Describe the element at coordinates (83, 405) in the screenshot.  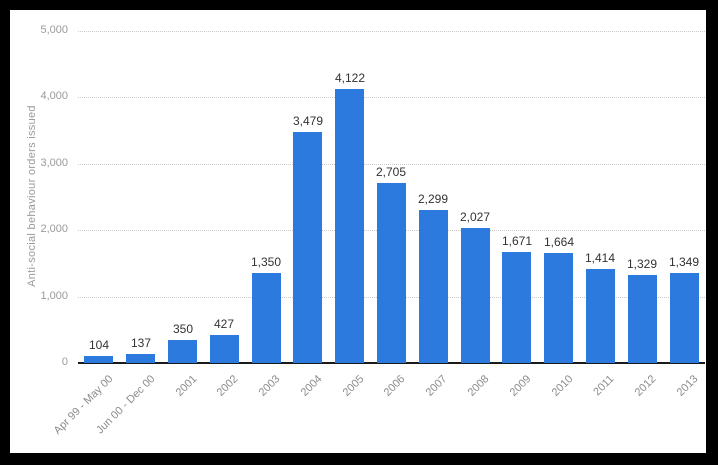
I see `x-tick-label: Apr 99 - May 00` at that location.